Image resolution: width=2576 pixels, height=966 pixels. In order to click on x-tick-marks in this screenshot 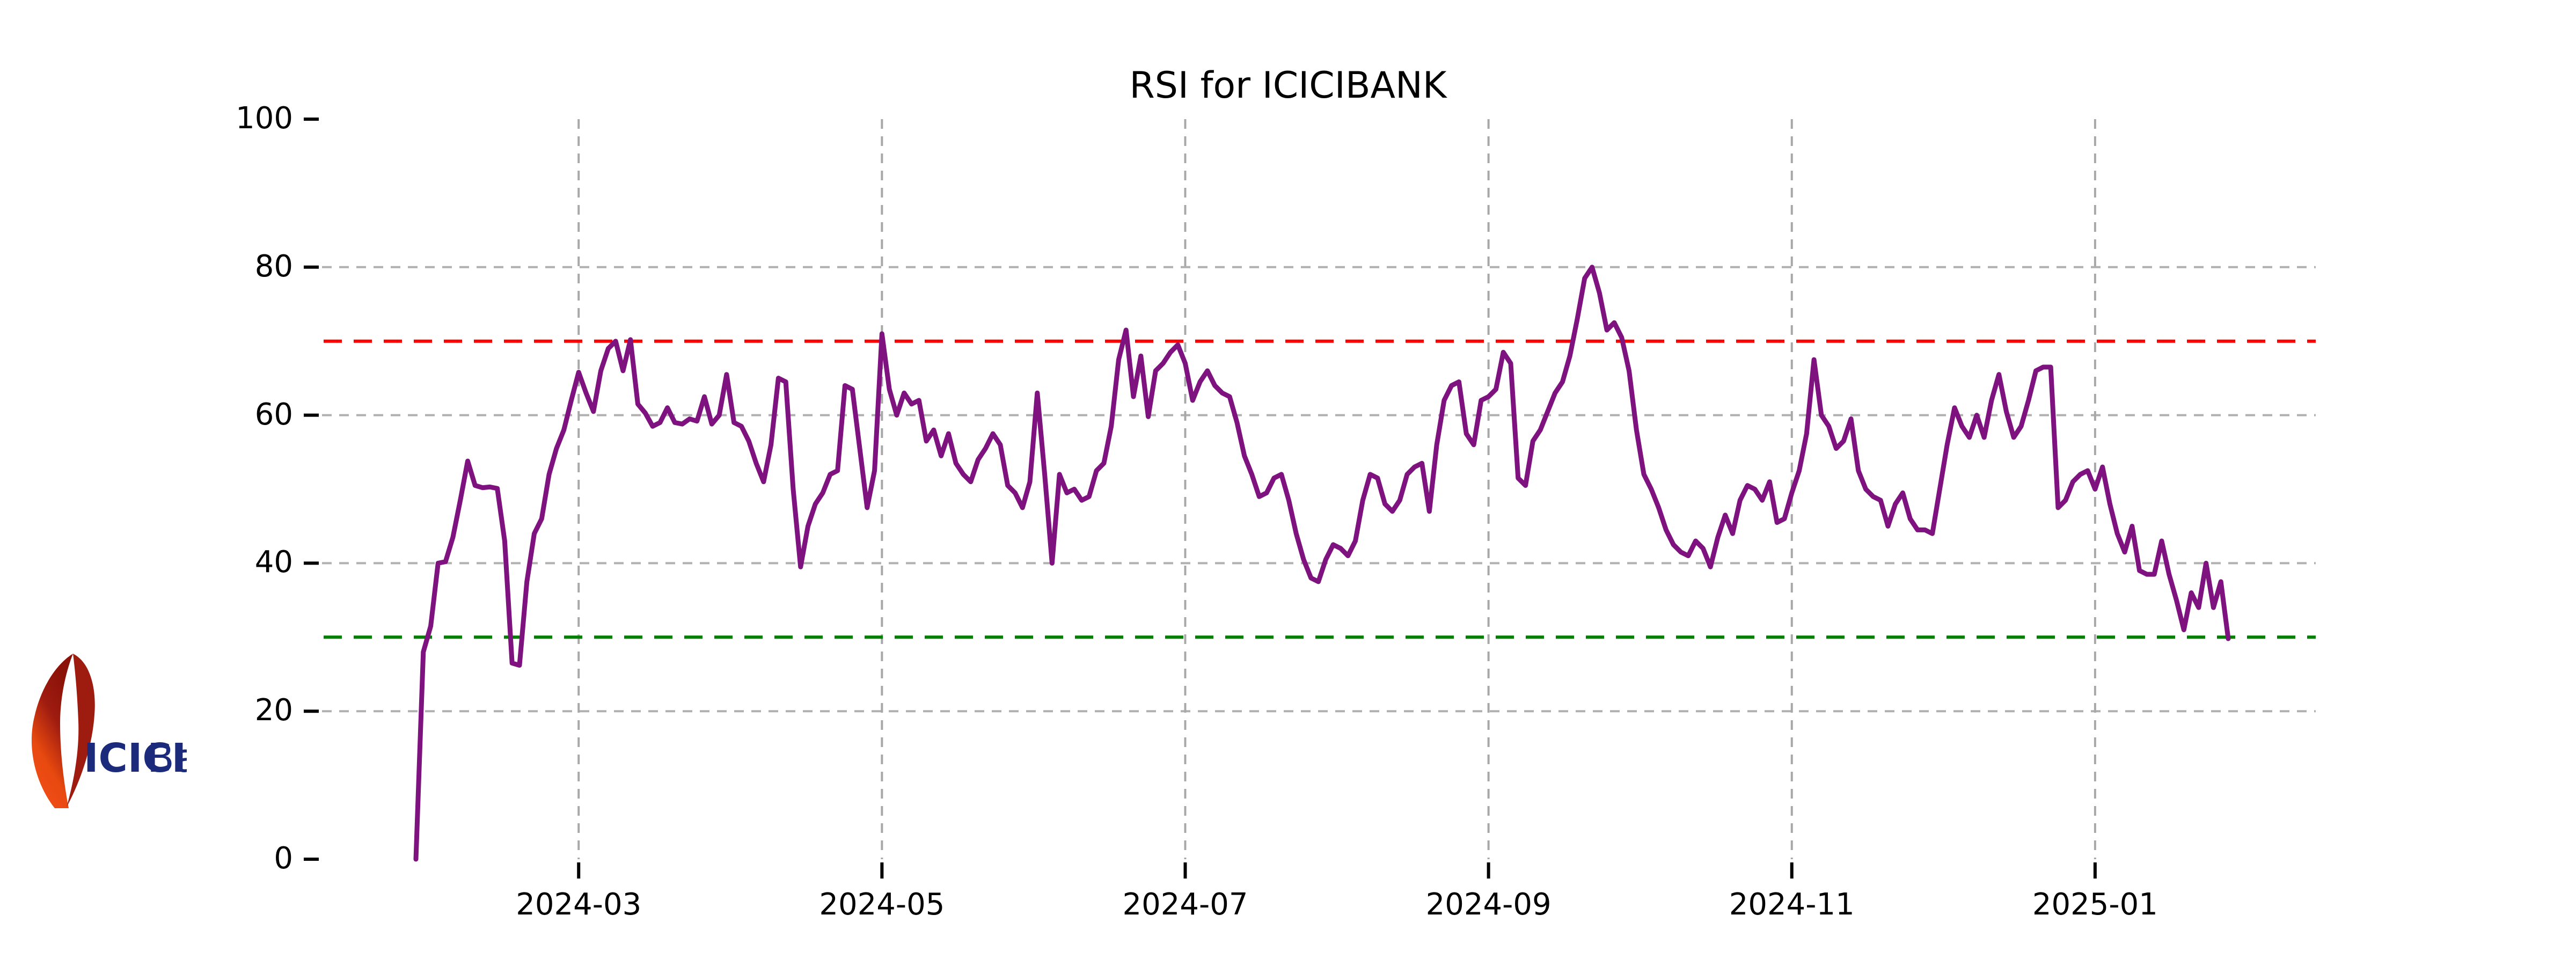, I will do `click(1337, 870)`.